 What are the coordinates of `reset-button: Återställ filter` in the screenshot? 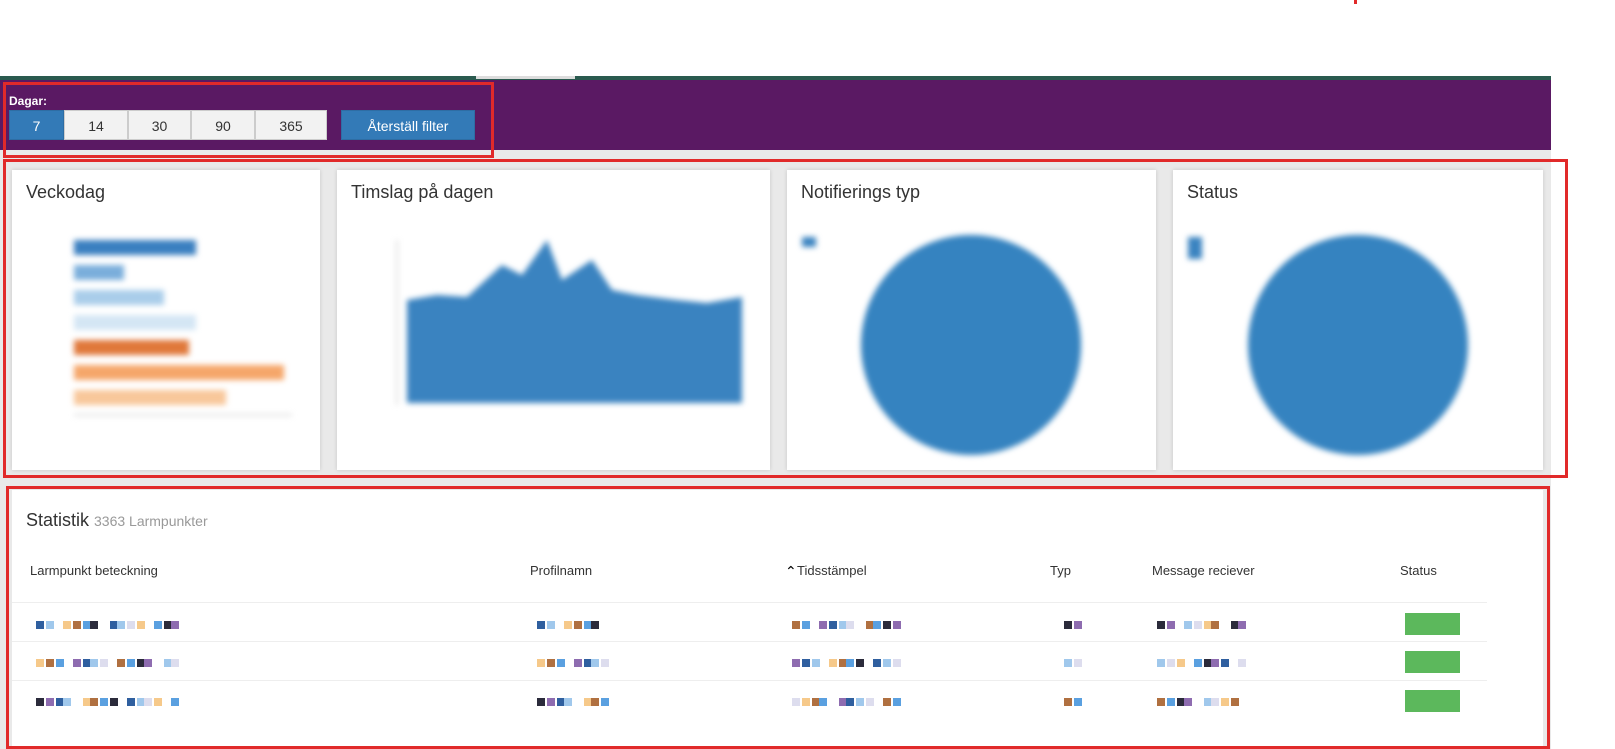 It's located at (408, 125).